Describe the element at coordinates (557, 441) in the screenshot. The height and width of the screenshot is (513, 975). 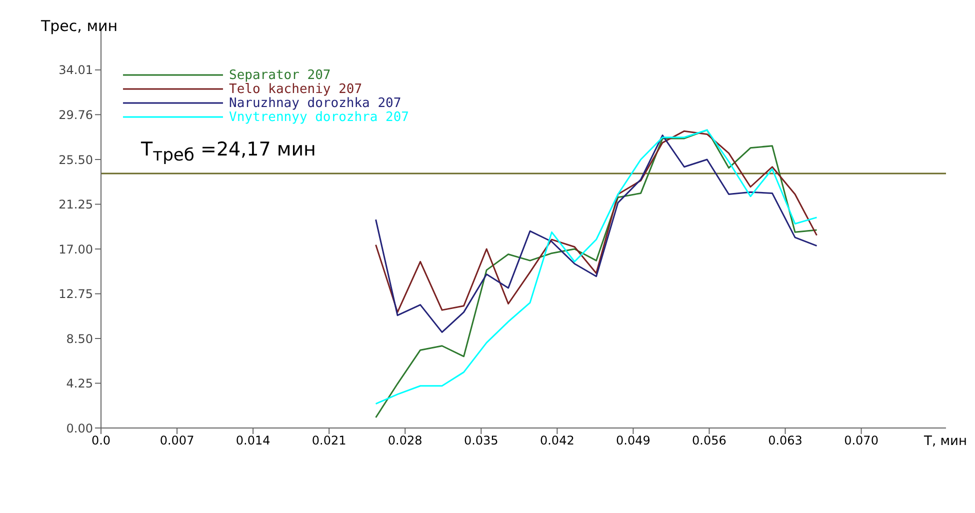
I see `x-tick-label: 0.042` at that location.